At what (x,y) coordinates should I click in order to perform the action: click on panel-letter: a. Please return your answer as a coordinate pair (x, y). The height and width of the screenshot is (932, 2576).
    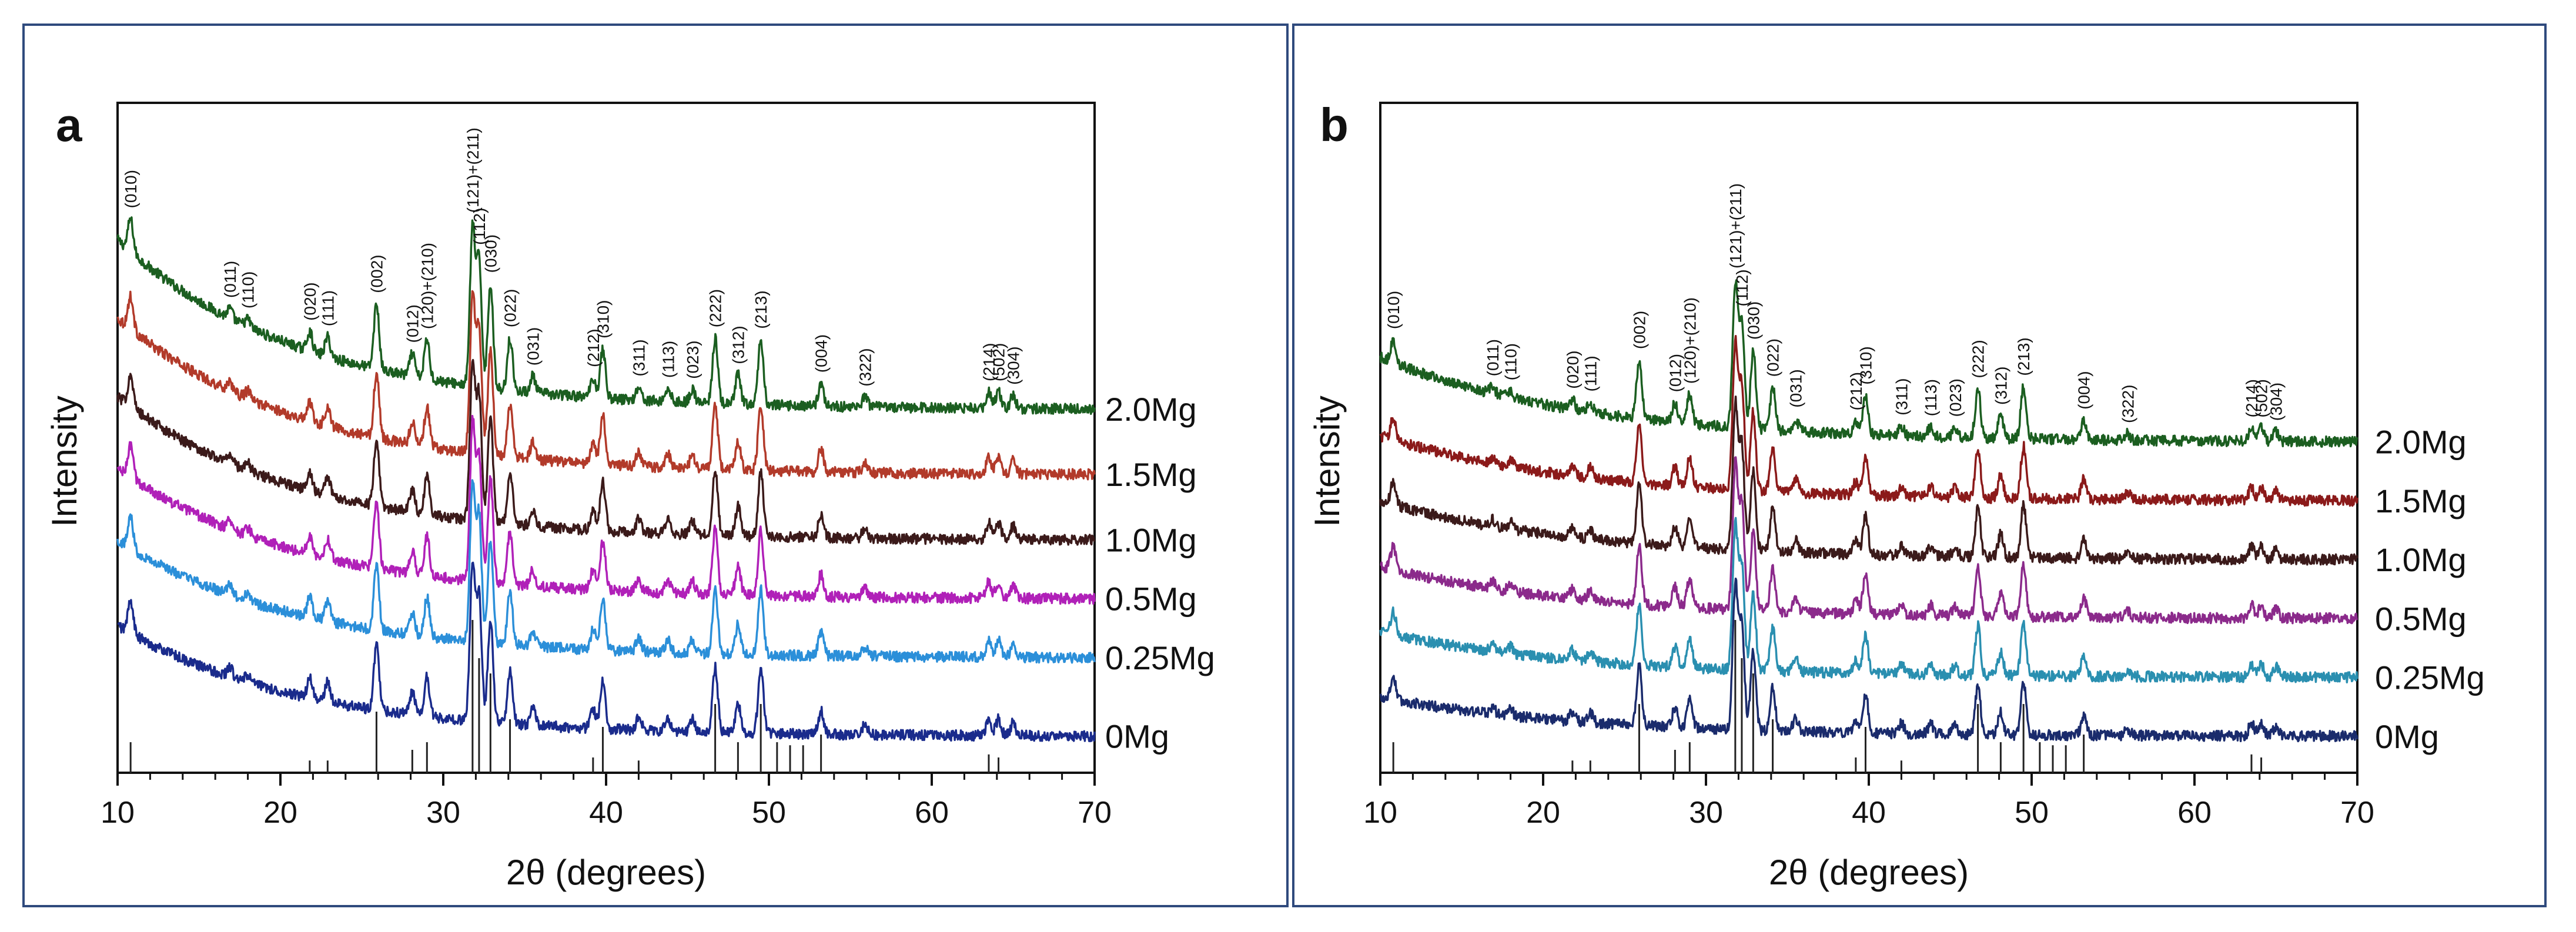
    Looking at the image, I should click on (69, 125).